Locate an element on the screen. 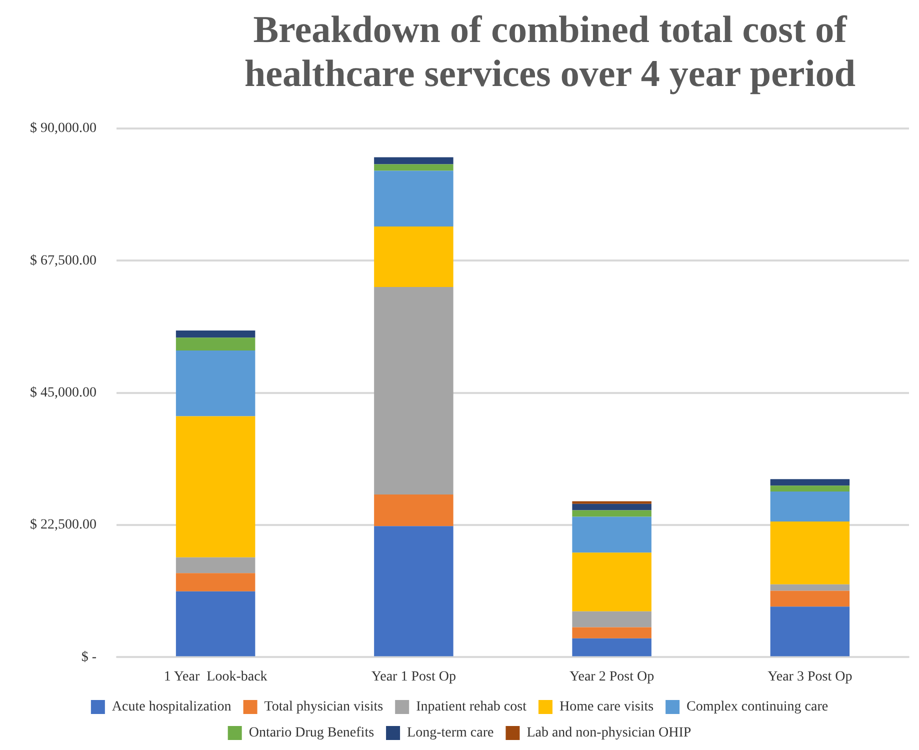 The image size is (919, 750). x-tick-label: Year 3 Post Op is located at coordinates (810, 676).